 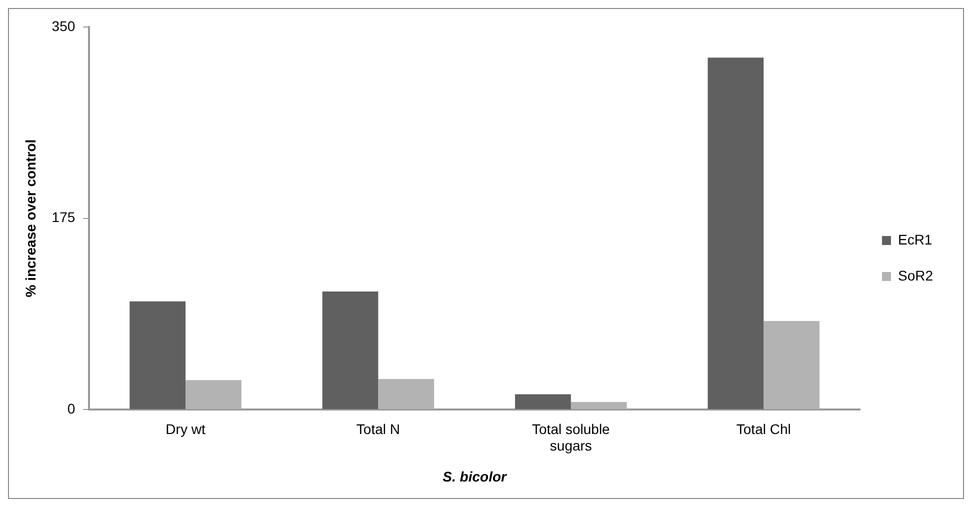 What do you see at coordinates (915, 239) in the screenshot?
I see `legend-label: EcR1` at bounding box center [915, 239].